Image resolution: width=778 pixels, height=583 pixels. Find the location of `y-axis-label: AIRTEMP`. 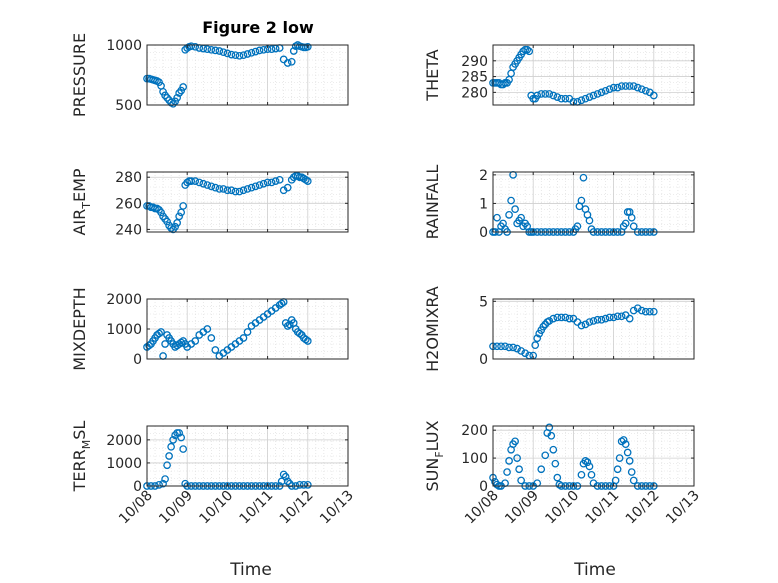

y-axis-label: AIRTEMP is located at coordinates (81, 201).